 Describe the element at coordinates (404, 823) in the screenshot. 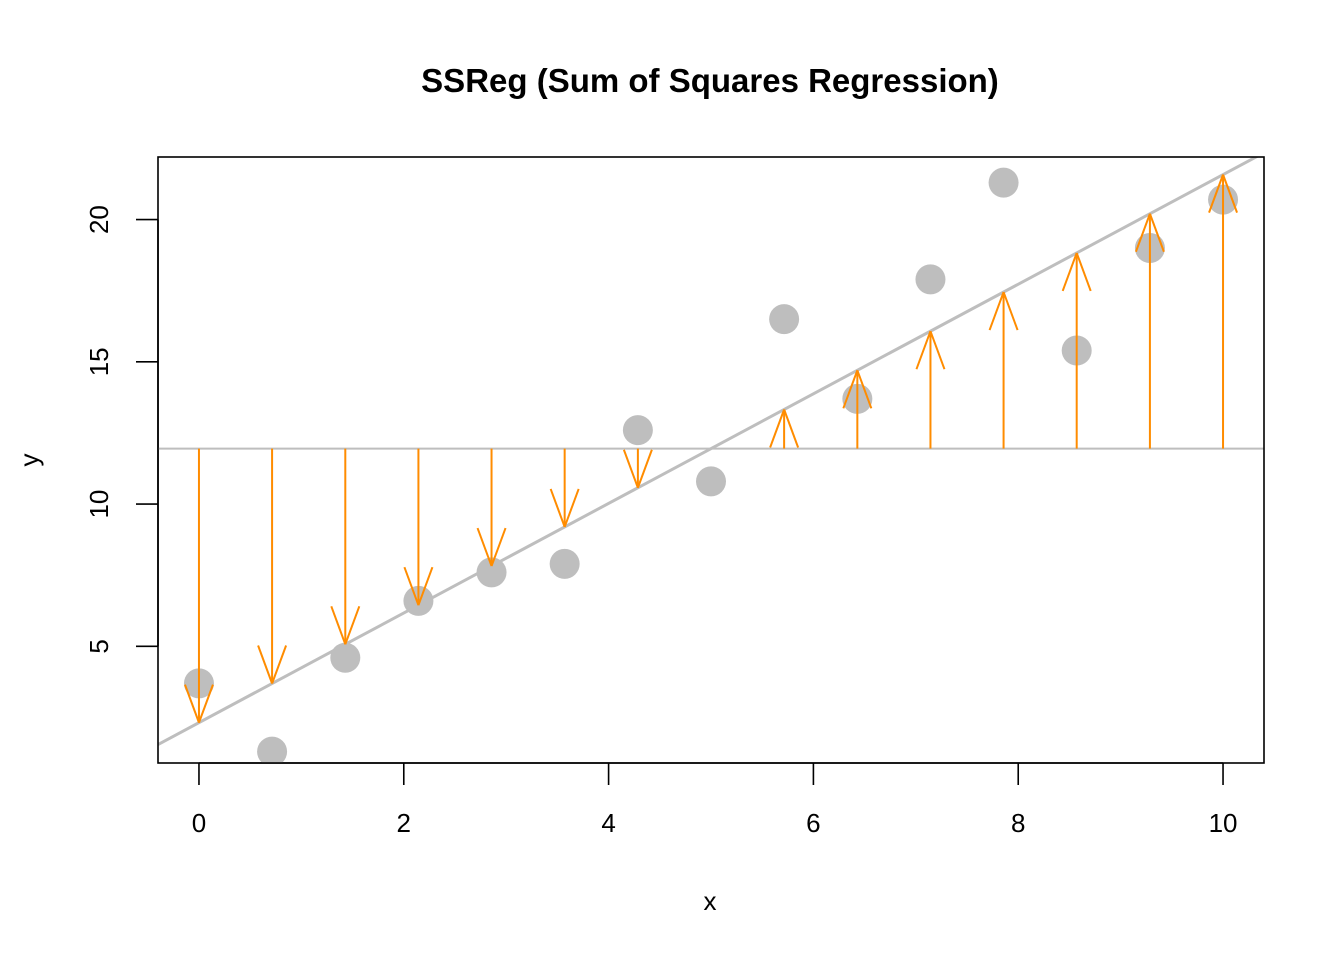

I see `x-tick-label: 2` at that location.